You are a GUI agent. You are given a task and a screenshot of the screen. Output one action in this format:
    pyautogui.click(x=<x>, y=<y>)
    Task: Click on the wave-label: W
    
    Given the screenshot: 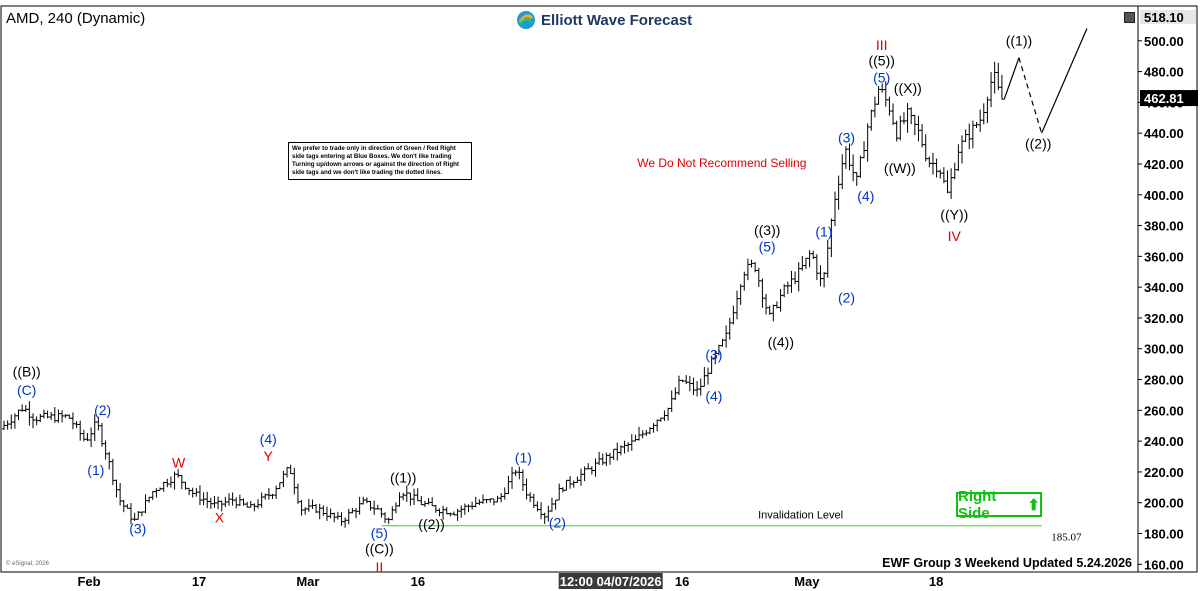 What is the action you would take?
    pyautogui.click(x=179, y=462)
    